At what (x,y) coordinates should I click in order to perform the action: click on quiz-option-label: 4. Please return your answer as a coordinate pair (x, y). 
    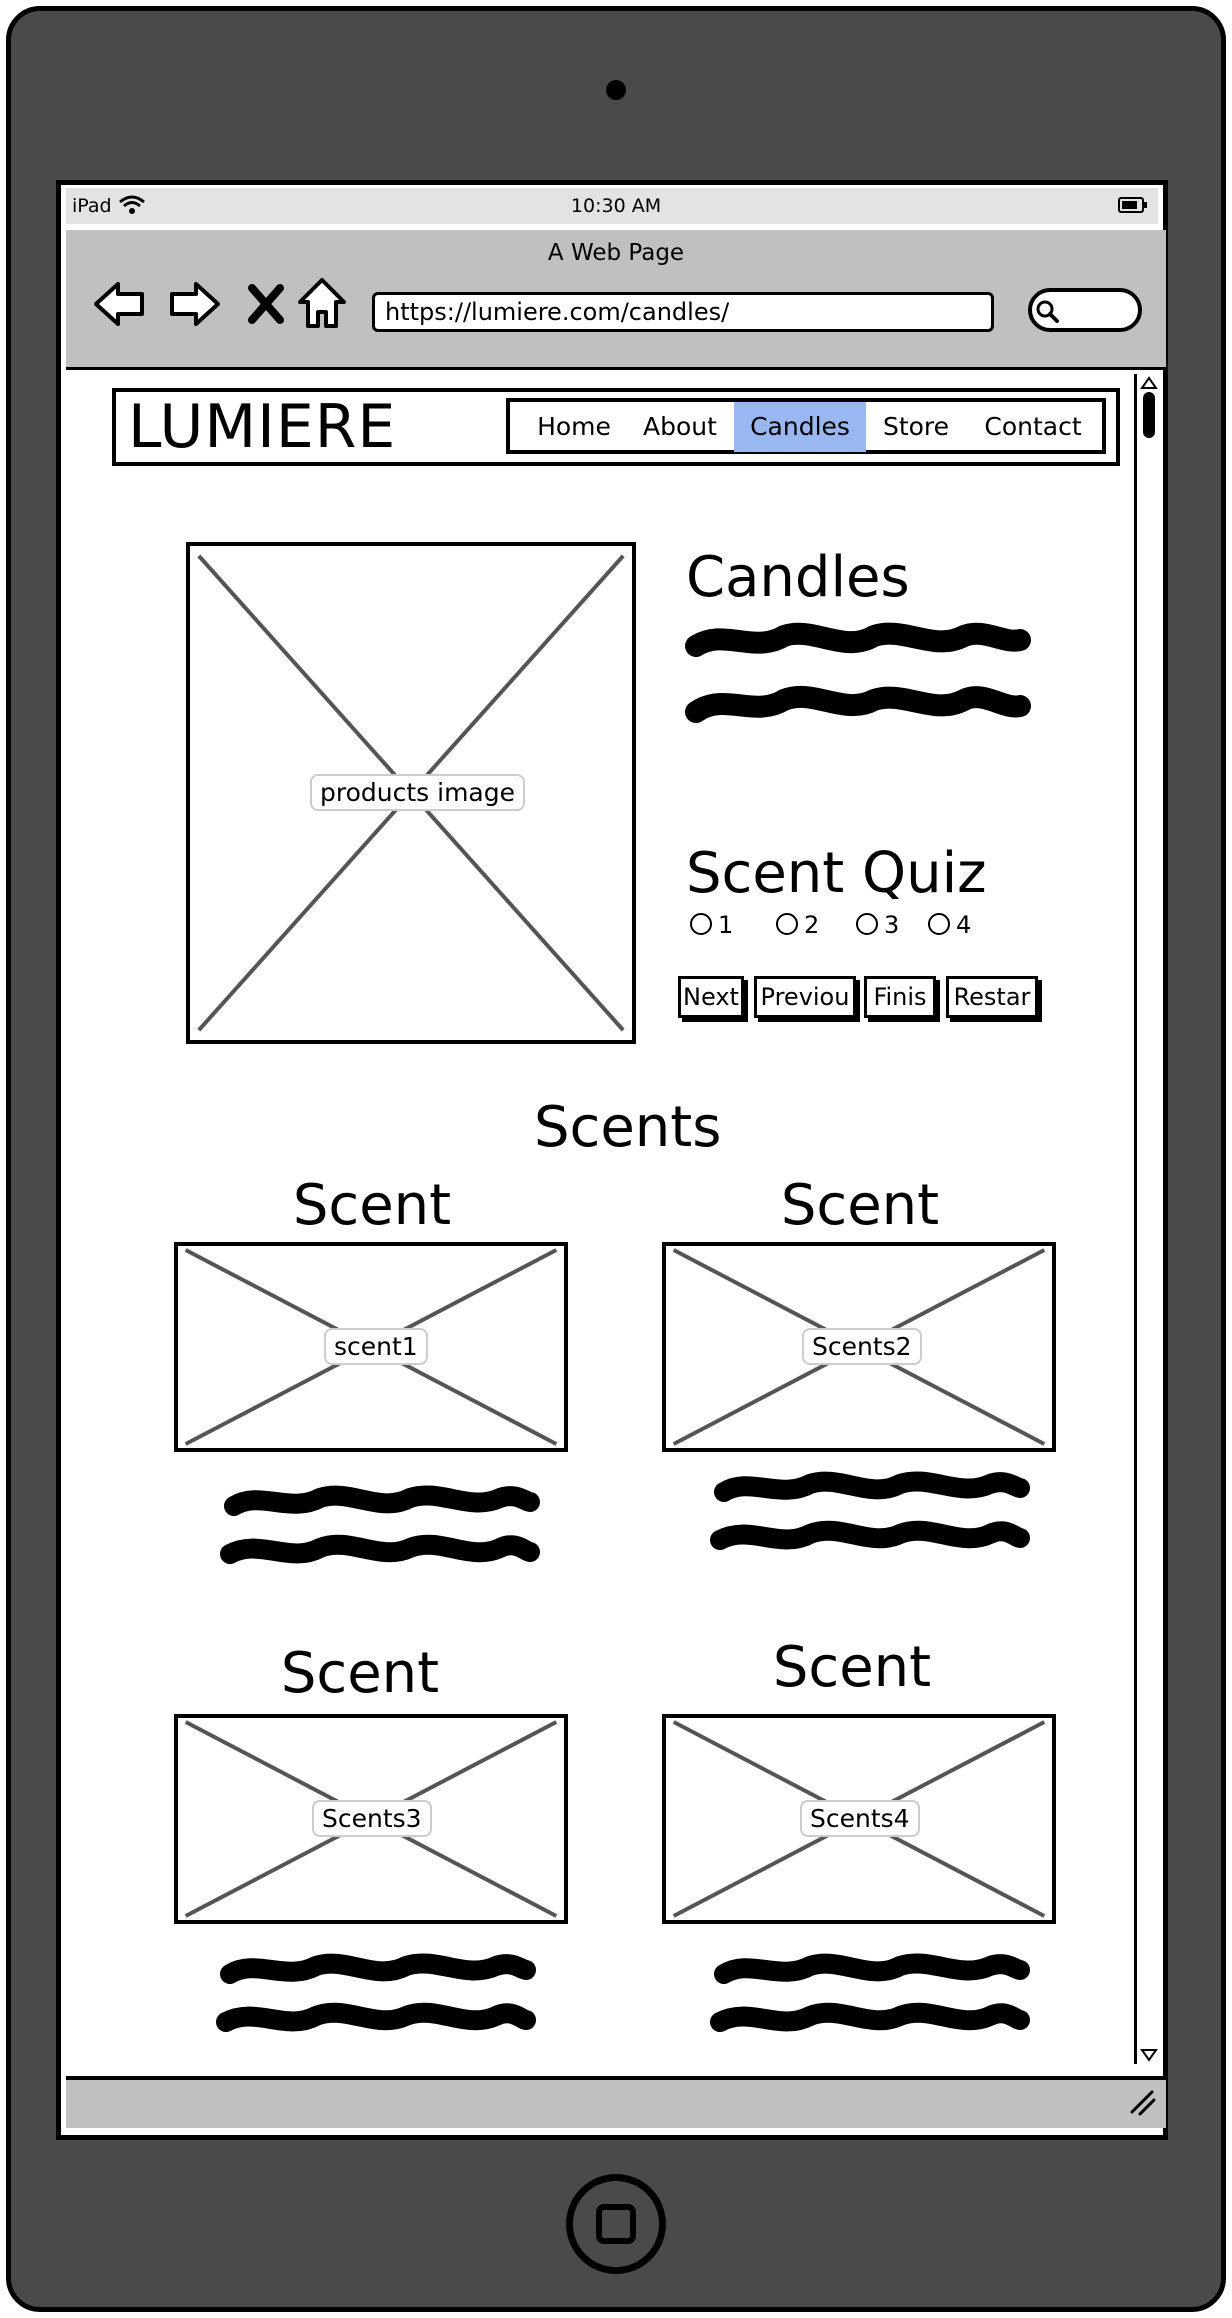
    Looking at the image, I should click on (964, 925).